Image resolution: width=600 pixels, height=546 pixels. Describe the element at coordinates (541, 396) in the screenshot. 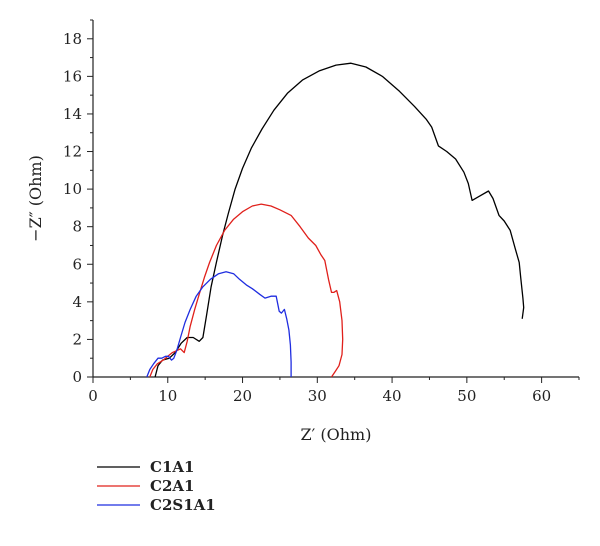

I see `x-tick-label: 60` at that location.